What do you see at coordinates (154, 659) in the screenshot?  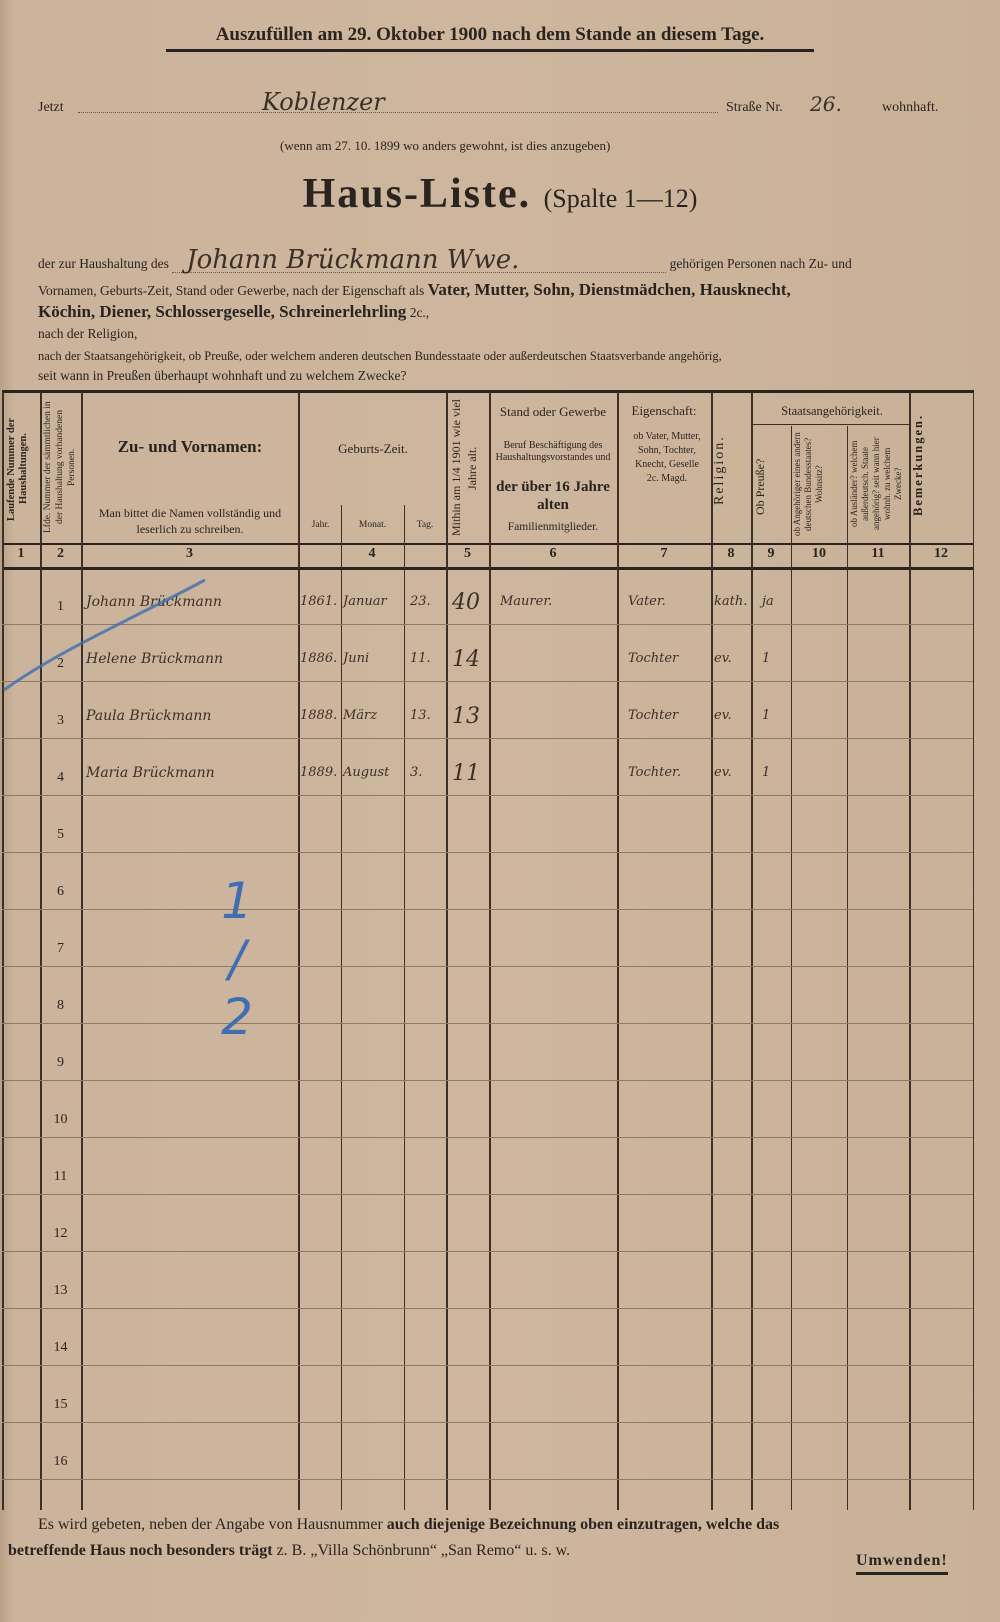 I see `person-name: Helene Brückmann` at bounding box center [154, 659].